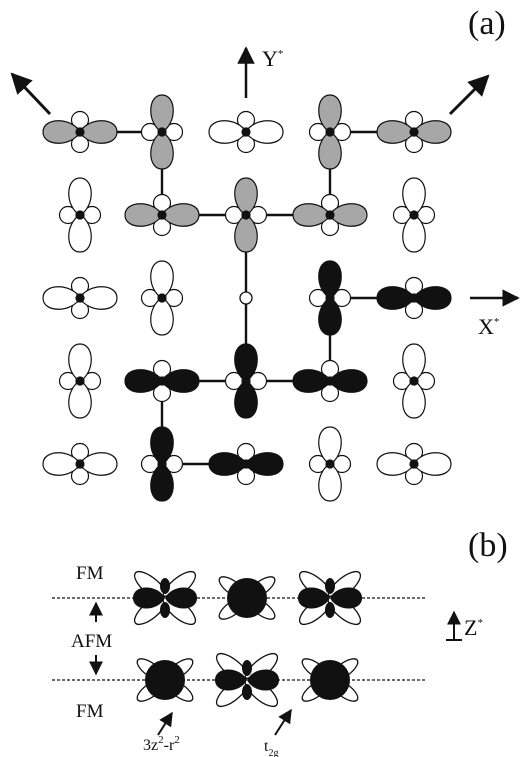 Image resolution: width=523 pixels, height=757 pixels. I want to click on afm-label: AFM, so click(91, 641).